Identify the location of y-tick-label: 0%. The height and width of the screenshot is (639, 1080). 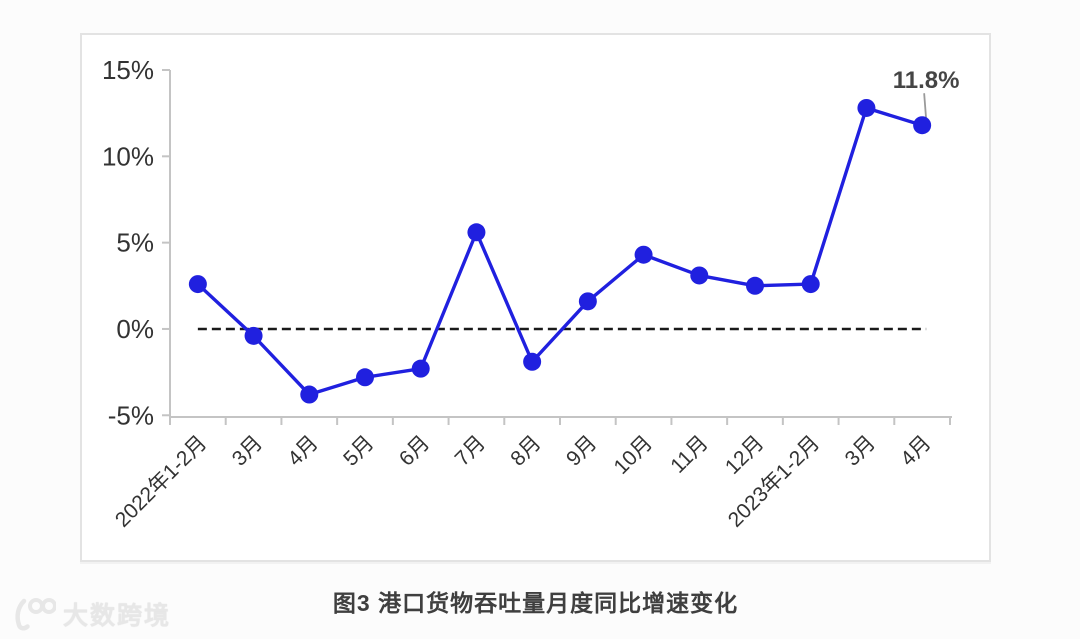
(135, 329).